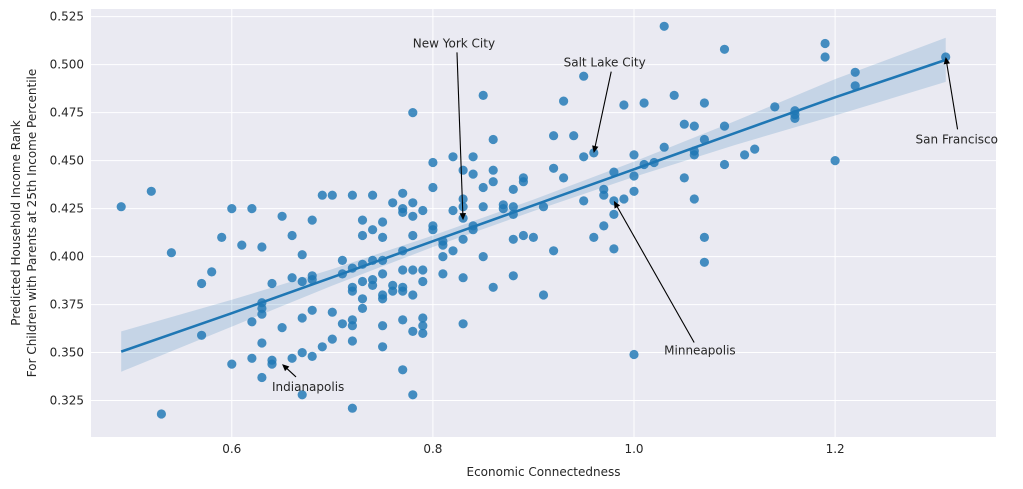  Describe the element at coordinates (543, 472) in the screenshot. I see `x-axis-label: Economic Connectedness` at that location.